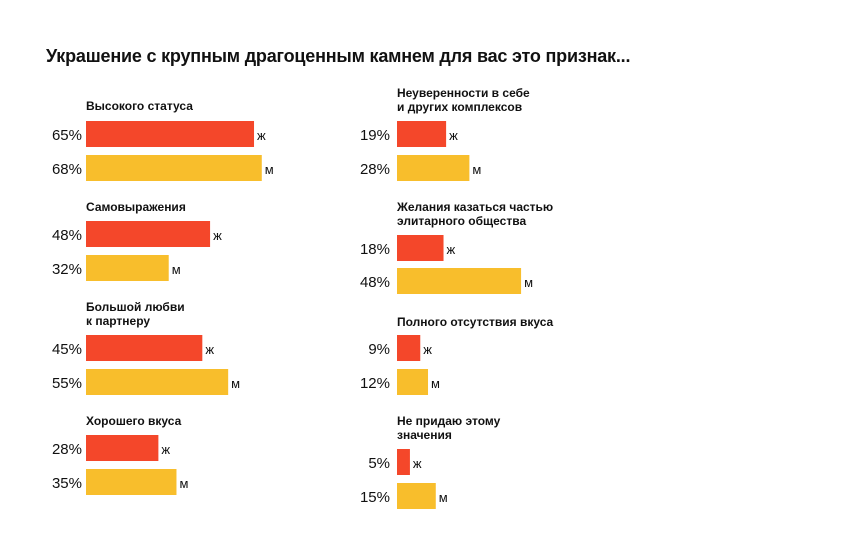  What do you see at coordinates (67, 349) in the screenshot?
I see `value-label: 45%` at bounding box center [67, 349].